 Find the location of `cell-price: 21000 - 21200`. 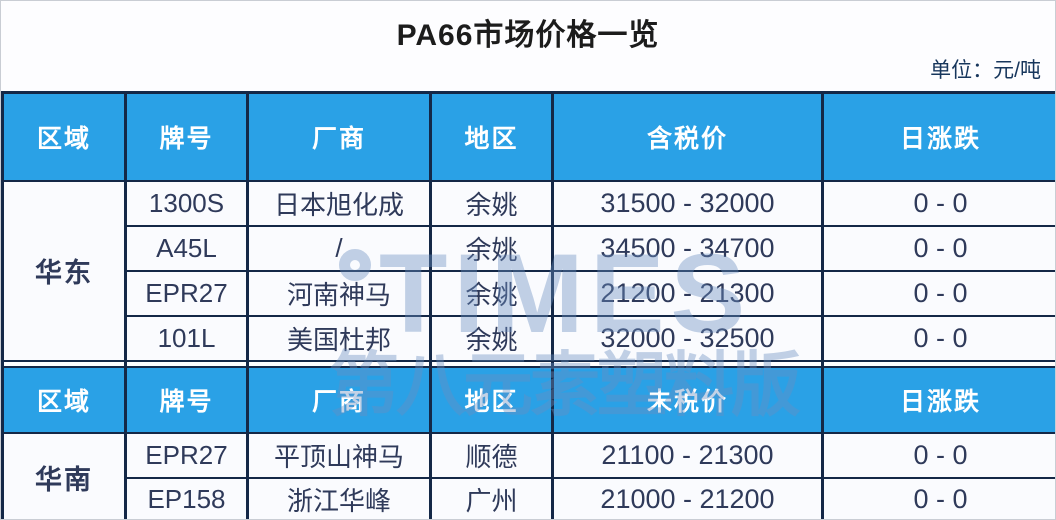

cell-price: 21000 - 21200 is located at coordinates (687, 497).